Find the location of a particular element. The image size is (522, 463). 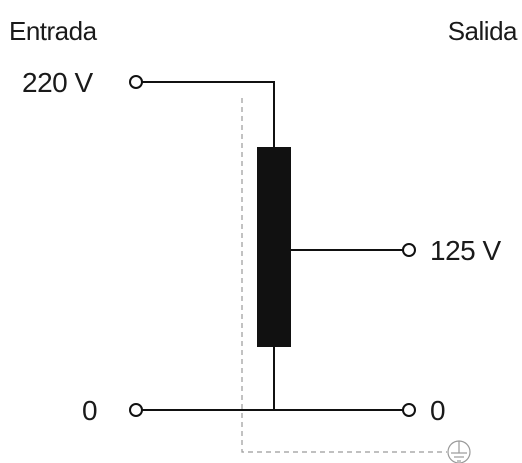

ground-icon is located at coordinates (459, 451).